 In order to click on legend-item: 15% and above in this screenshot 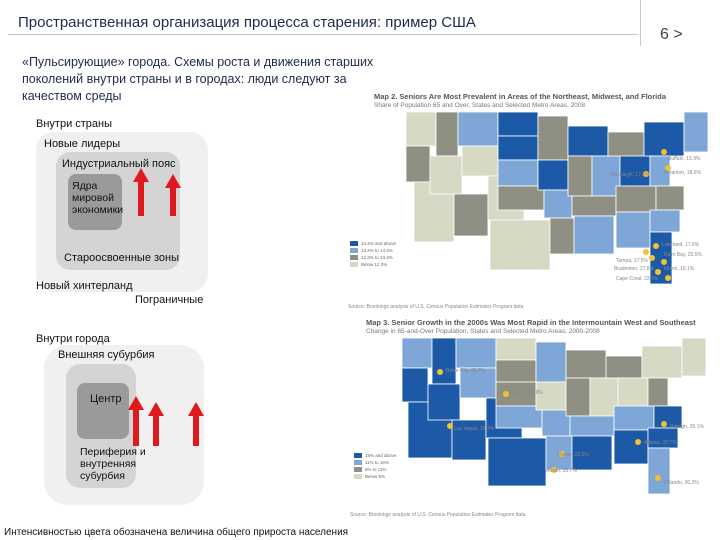, I will do `click(375, 455)`.